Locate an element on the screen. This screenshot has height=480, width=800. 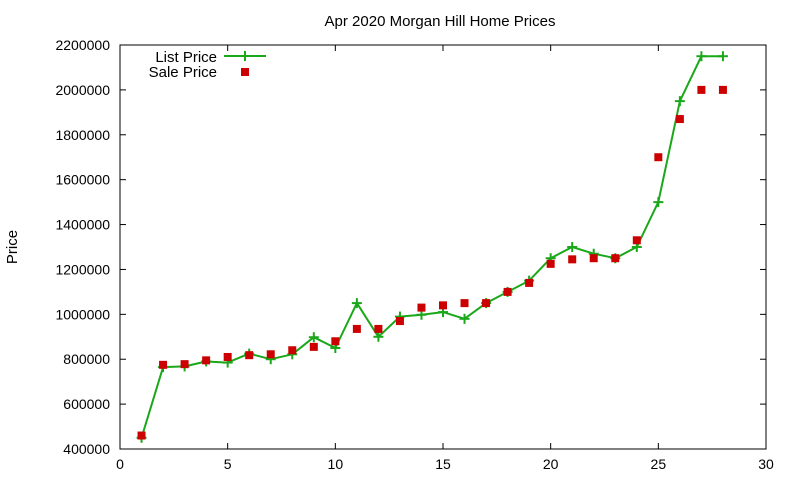
legend-label-list-price: List Price is located at coordinates (186, 57).